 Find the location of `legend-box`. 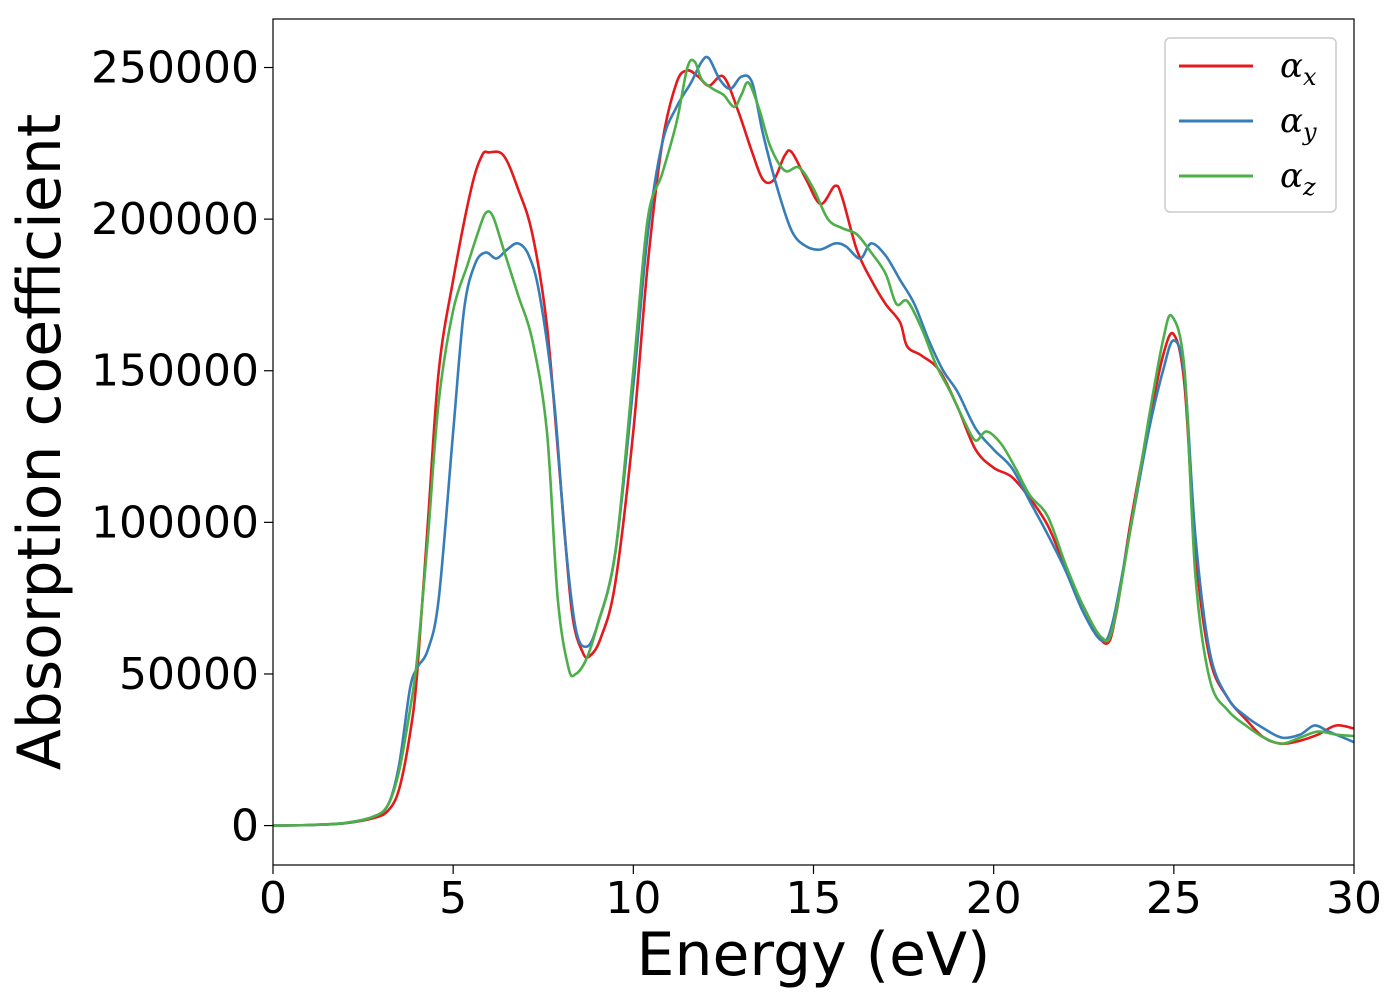

legend-box is located at coordinates (1250, 125).